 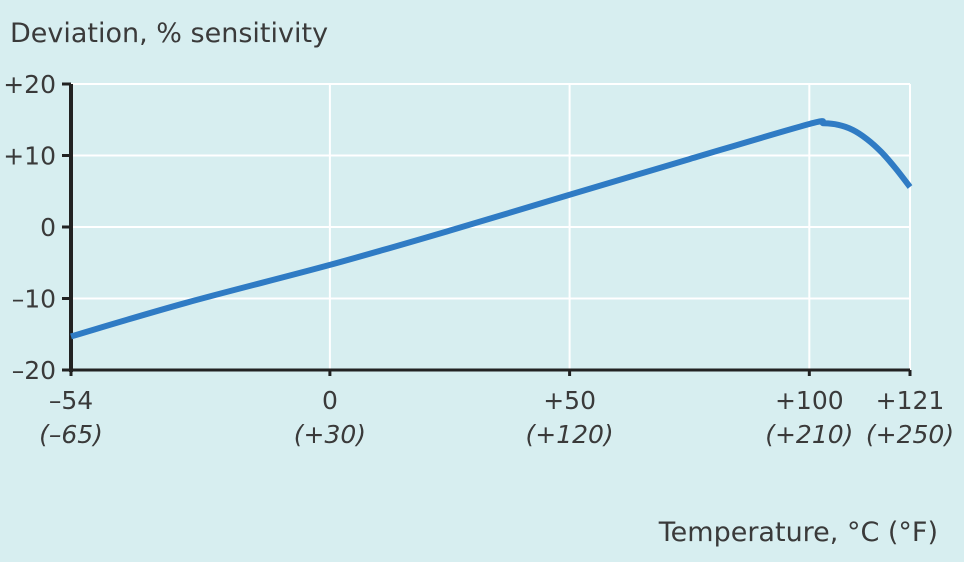 What do you see at coordinates (169, 33) in the screenshot?
I see `y-axis-title: Deviation, % sensitivity` at bounding box center [169, 33].